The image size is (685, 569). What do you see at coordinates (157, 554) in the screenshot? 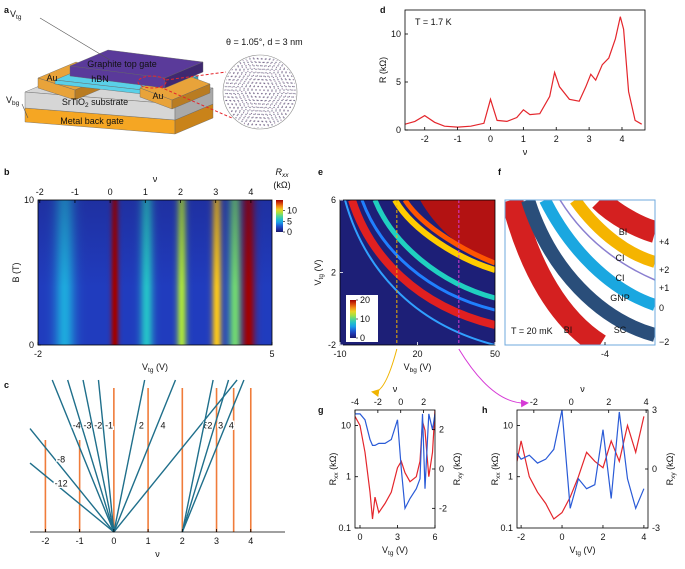
I see `x-axis-label: ν` at bounding box center [157, 554].